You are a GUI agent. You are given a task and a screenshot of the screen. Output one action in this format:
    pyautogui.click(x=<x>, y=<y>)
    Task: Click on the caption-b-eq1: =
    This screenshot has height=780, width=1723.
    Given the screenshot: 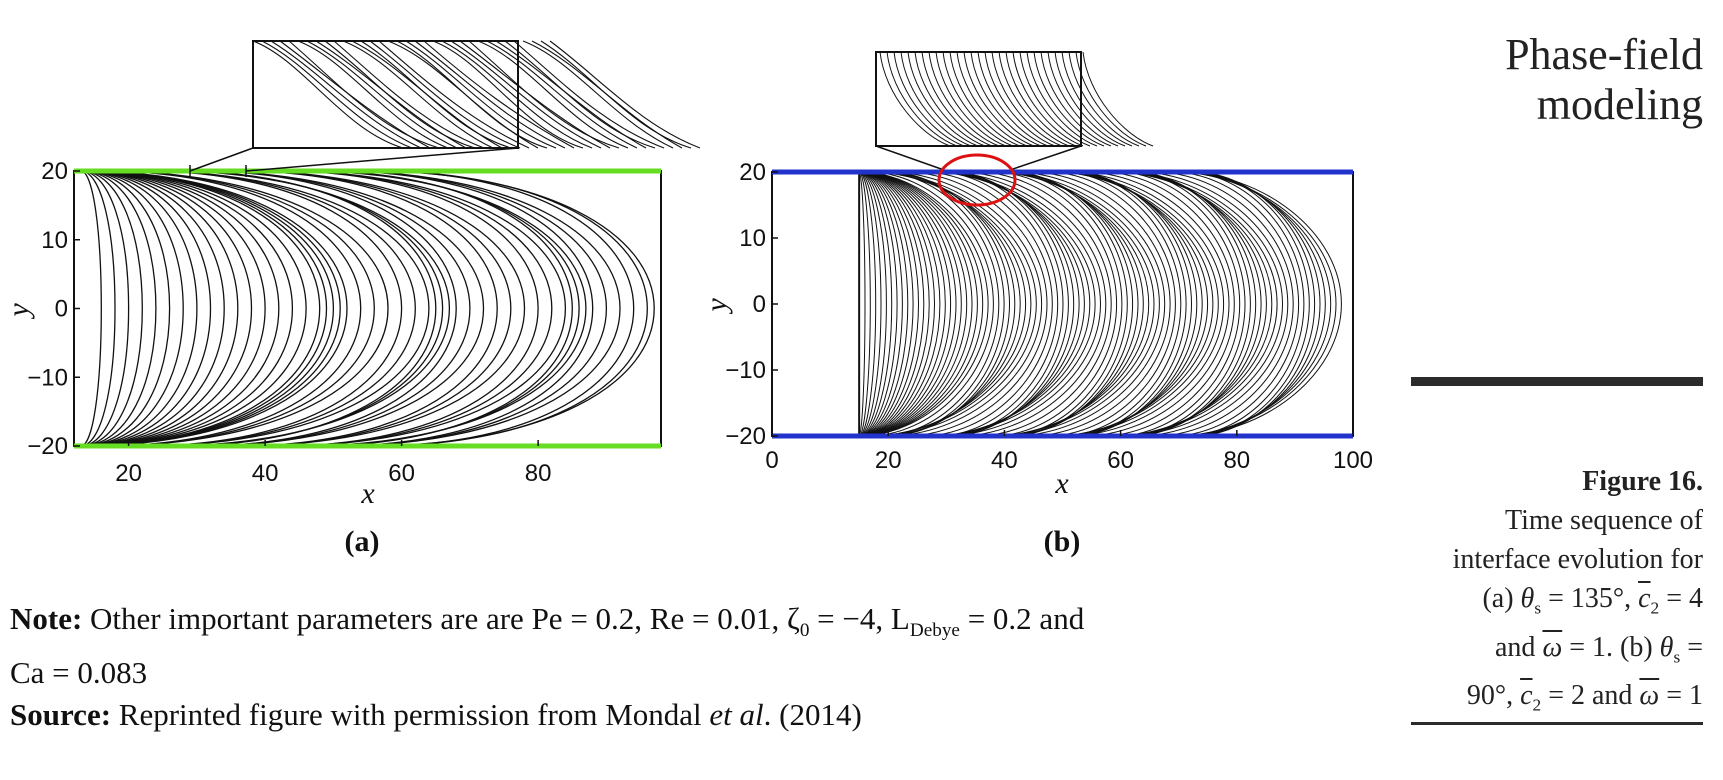 What is the action you would take?
    pyautogui.click(x=1691, y=647)
    